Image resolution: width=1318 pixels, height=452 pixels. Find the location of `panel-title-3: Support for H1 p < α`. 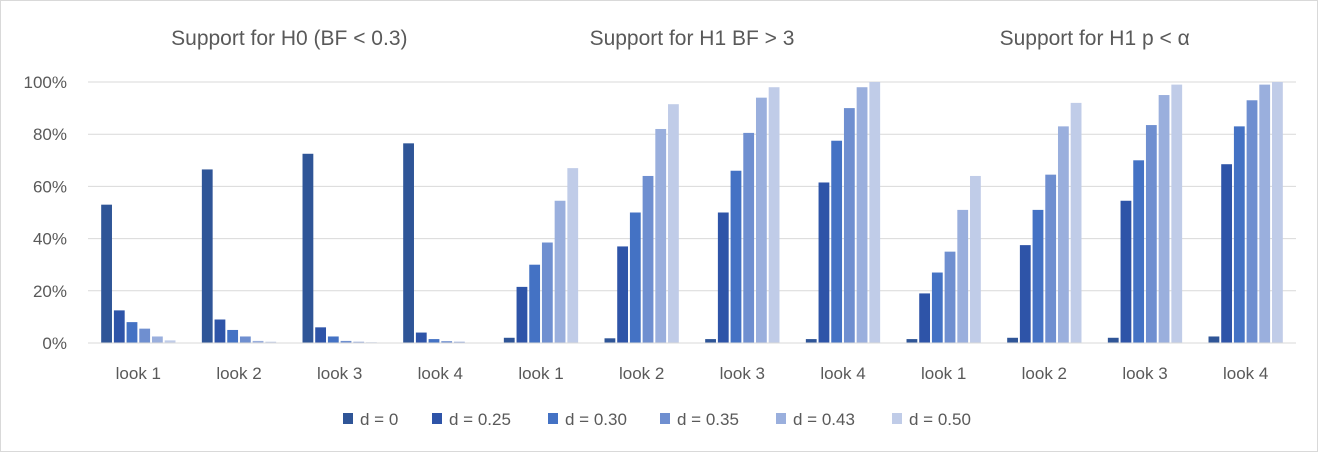

panel-title-3: Support for H1 p < α is located at coordinates (1095, 38).